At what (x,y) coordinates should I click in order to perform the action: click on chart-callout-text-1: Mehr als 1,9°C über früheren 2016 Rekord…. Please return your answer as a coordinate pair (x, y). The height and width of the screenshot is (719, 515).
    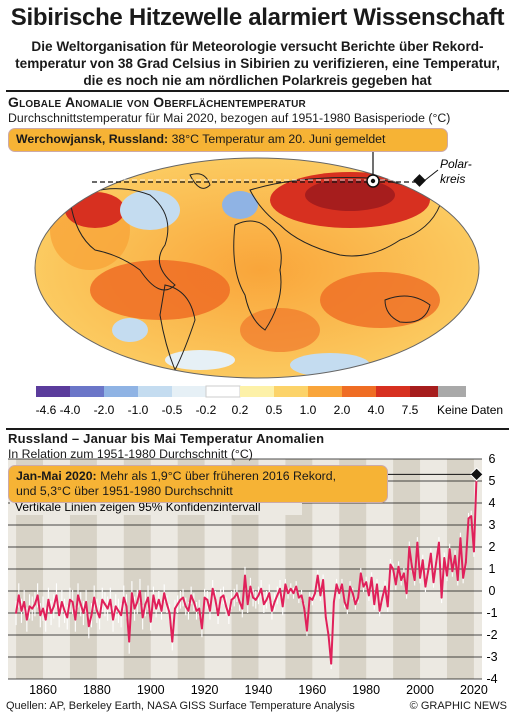
    Looking at the image, I should click on (218, 476).